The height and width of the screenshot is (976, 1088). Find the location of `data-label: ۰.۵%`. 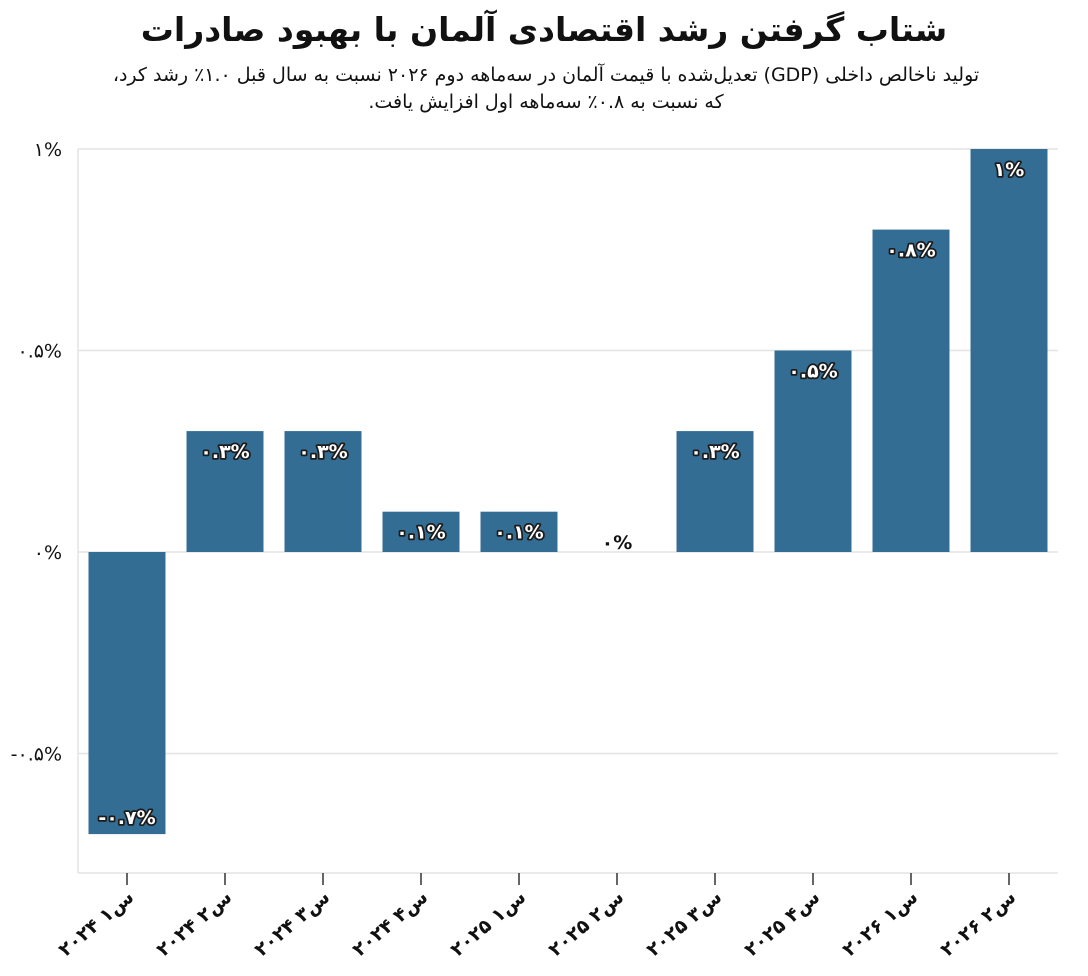

data-label: ۰.۵% is located at coordinates (812, 372).